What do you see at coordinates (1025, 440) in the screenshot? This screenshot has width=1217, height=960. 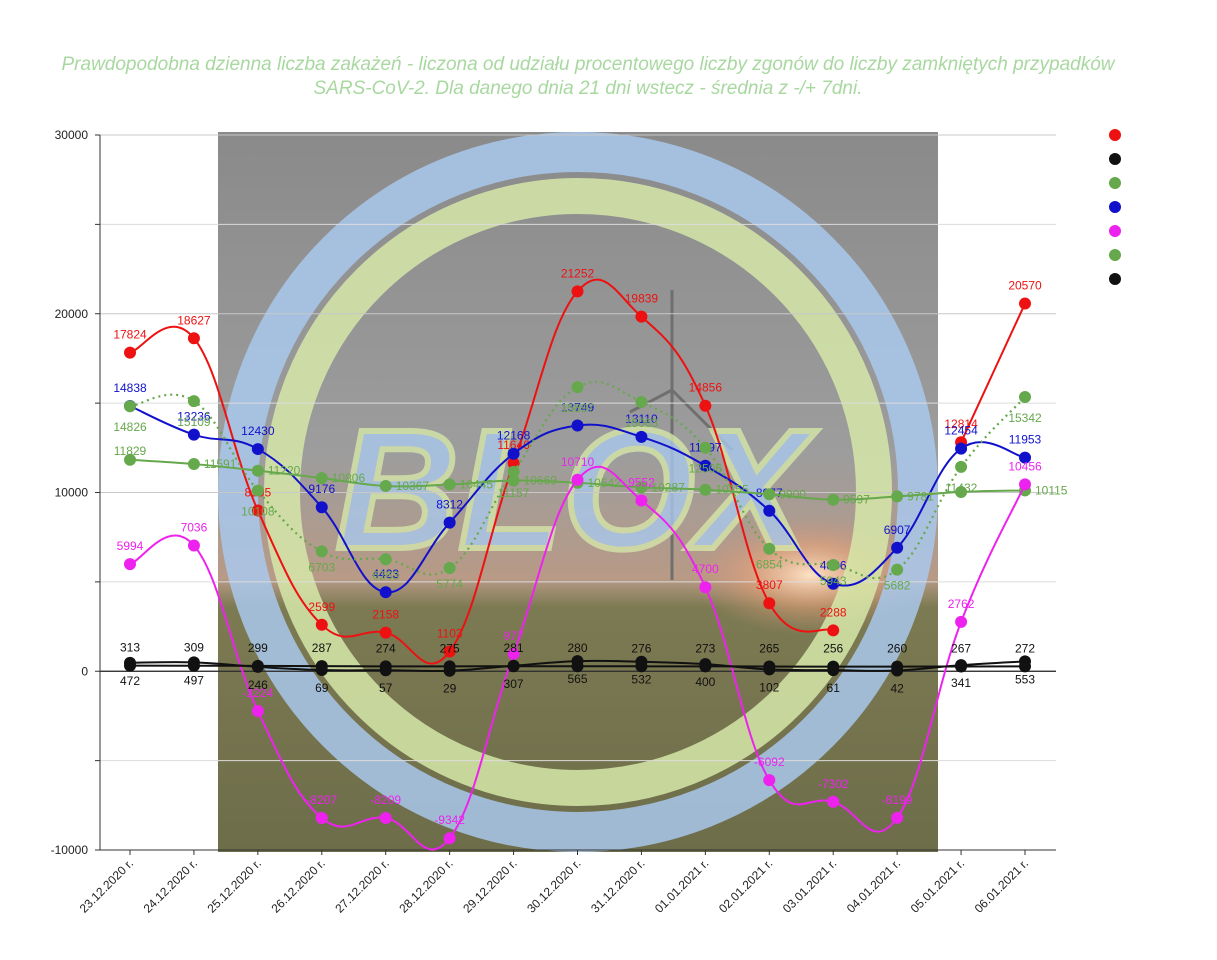 I see `data-label: 11953` at bounding box center [1025, 440].